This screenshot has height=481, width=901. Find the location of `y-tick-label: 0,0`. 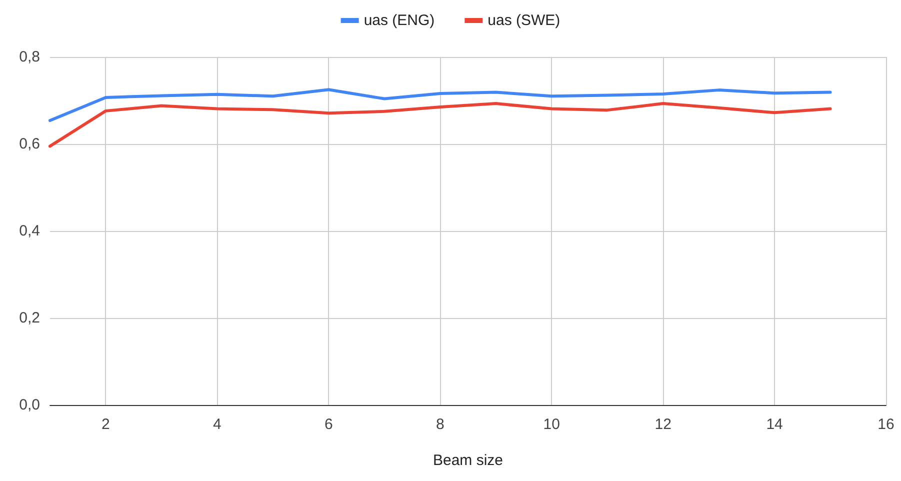

y-tick-label: 0,0 is located at coordinates (29, 405).